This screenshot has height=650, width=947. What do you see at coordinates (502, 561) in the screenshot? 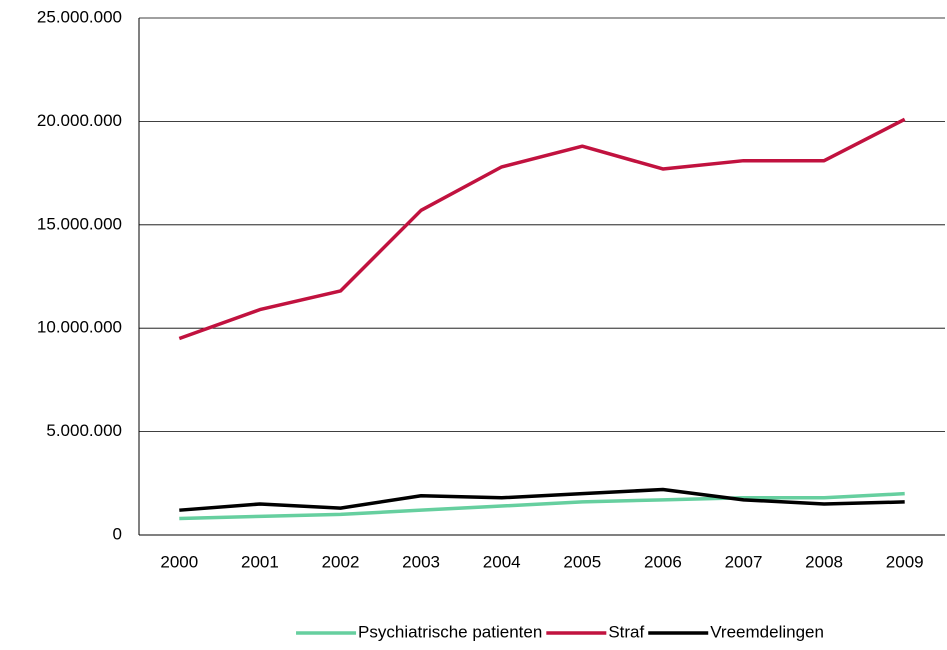
I see `x-tick-label: 2004` at bounding box center [502, 561].